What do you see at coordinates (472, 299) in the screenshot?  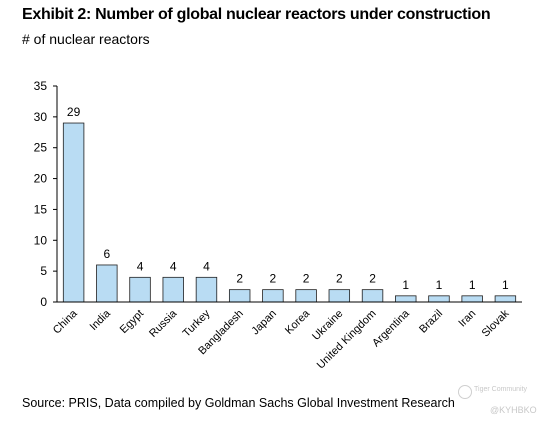 I see `bar-iran` at bounding box center [472, 299].